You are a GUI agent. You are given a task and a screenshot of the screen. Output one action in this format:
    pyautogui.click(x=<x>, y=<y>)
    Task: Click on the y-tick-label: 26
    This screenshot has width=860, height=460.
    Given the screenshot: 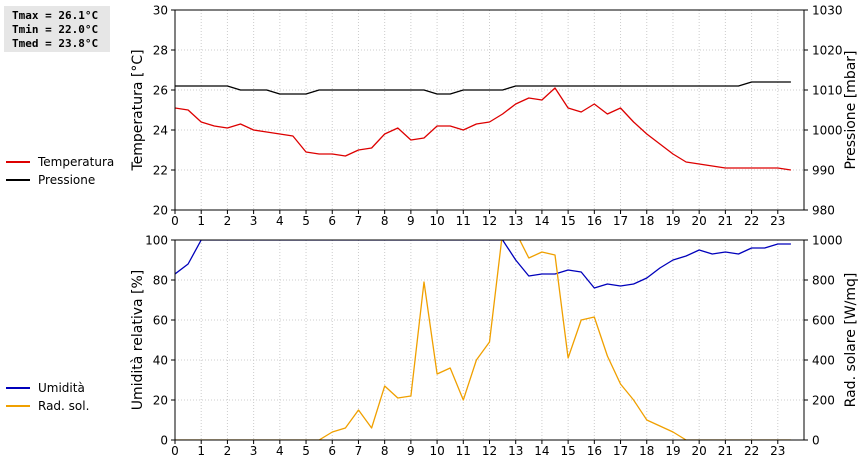 What is the action you would take?
    pyautogui.click(x=160, y=91)
    